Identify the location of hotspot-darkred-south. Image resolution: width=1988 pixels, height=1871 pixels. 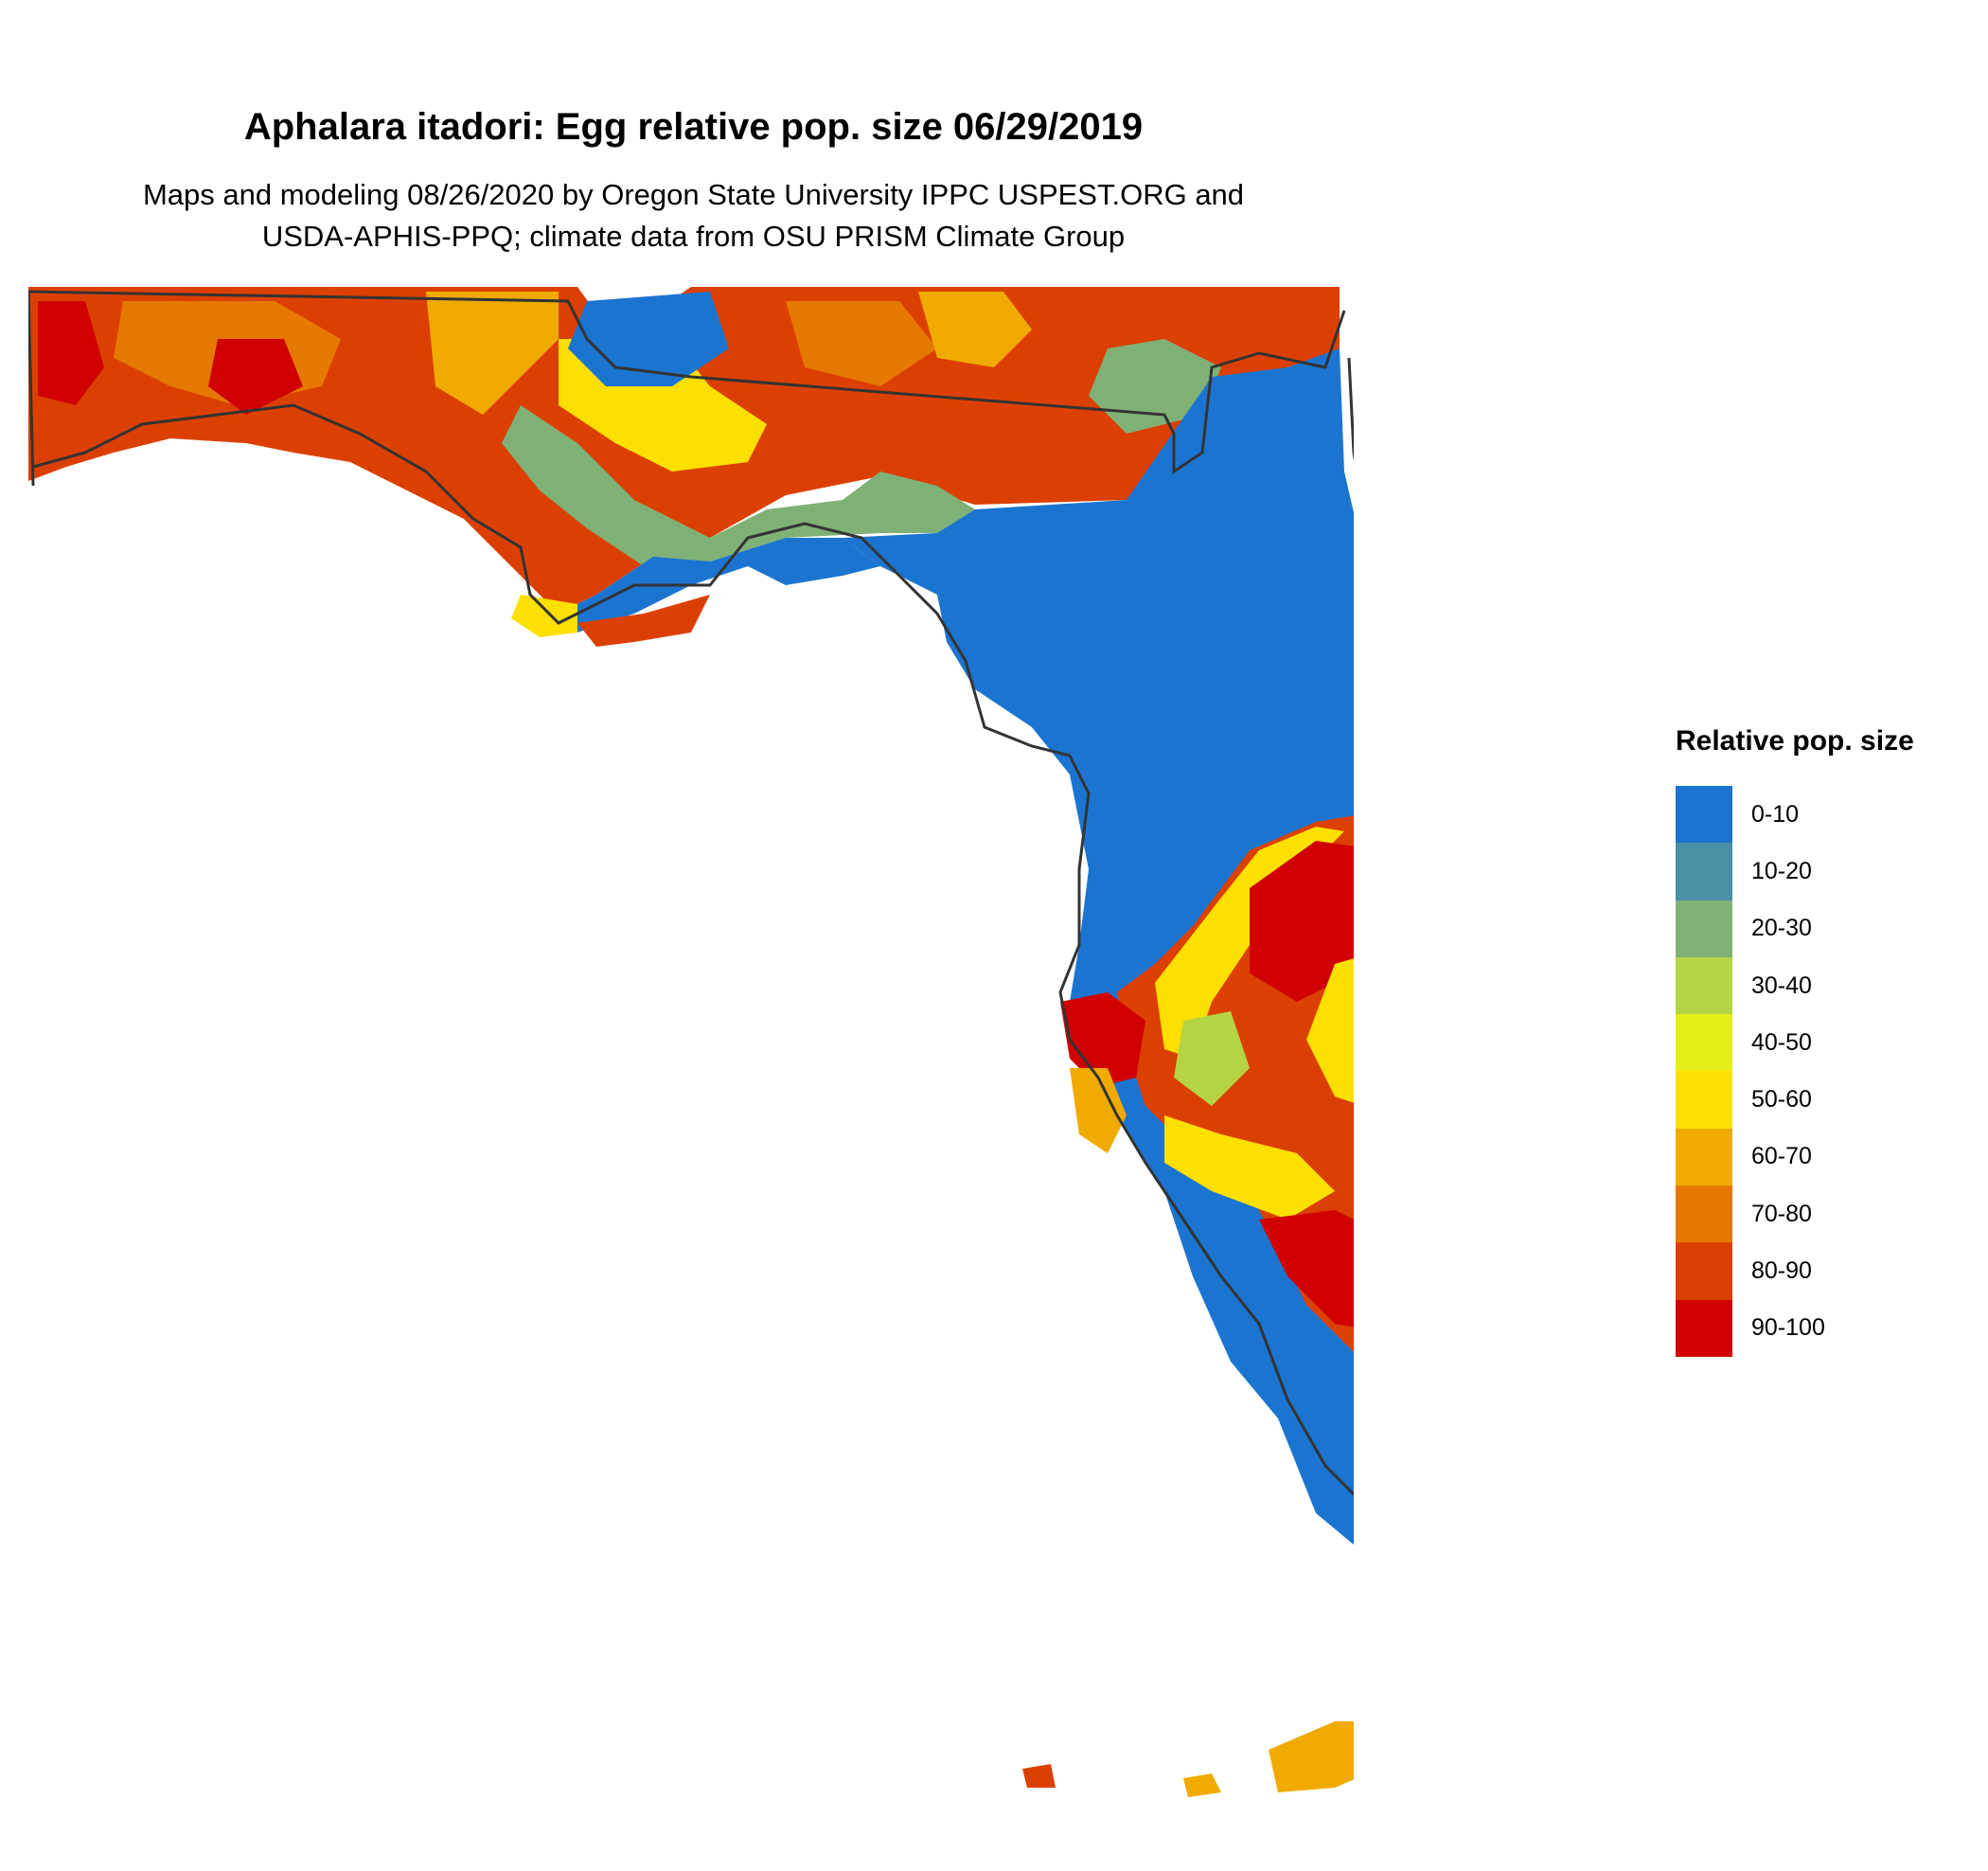
(1306, 1269).